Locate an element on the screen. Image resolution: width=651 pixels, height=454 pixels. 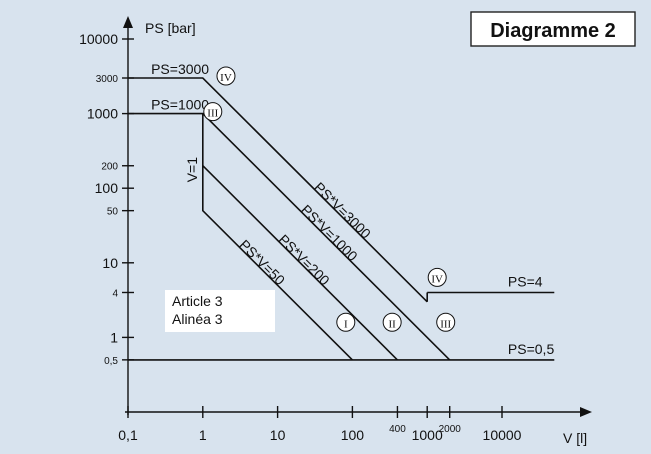
annotation-line-1: Article 3 is located at coordinates (197, 301).